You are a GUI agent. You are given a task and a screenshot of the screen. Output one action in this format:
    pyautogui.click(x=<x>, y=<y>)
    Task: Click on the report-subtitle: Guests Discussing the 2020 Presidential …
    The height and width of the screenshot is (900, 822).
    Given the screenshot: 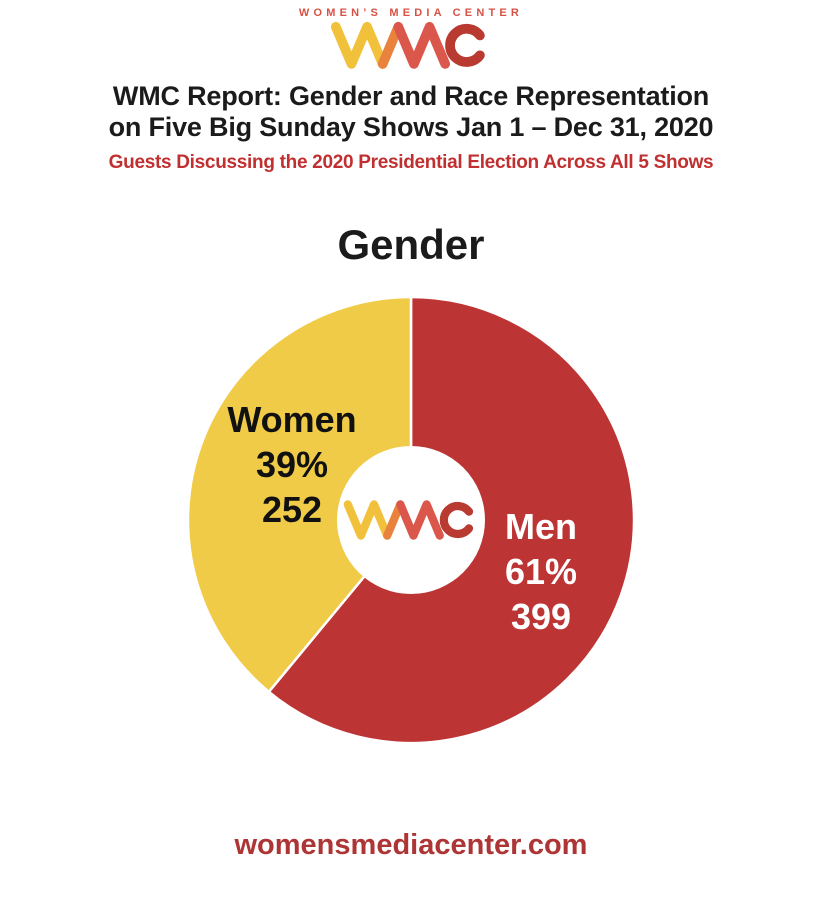 What is the action you would take?
    pyautogui.click(x=411, y=163)
    